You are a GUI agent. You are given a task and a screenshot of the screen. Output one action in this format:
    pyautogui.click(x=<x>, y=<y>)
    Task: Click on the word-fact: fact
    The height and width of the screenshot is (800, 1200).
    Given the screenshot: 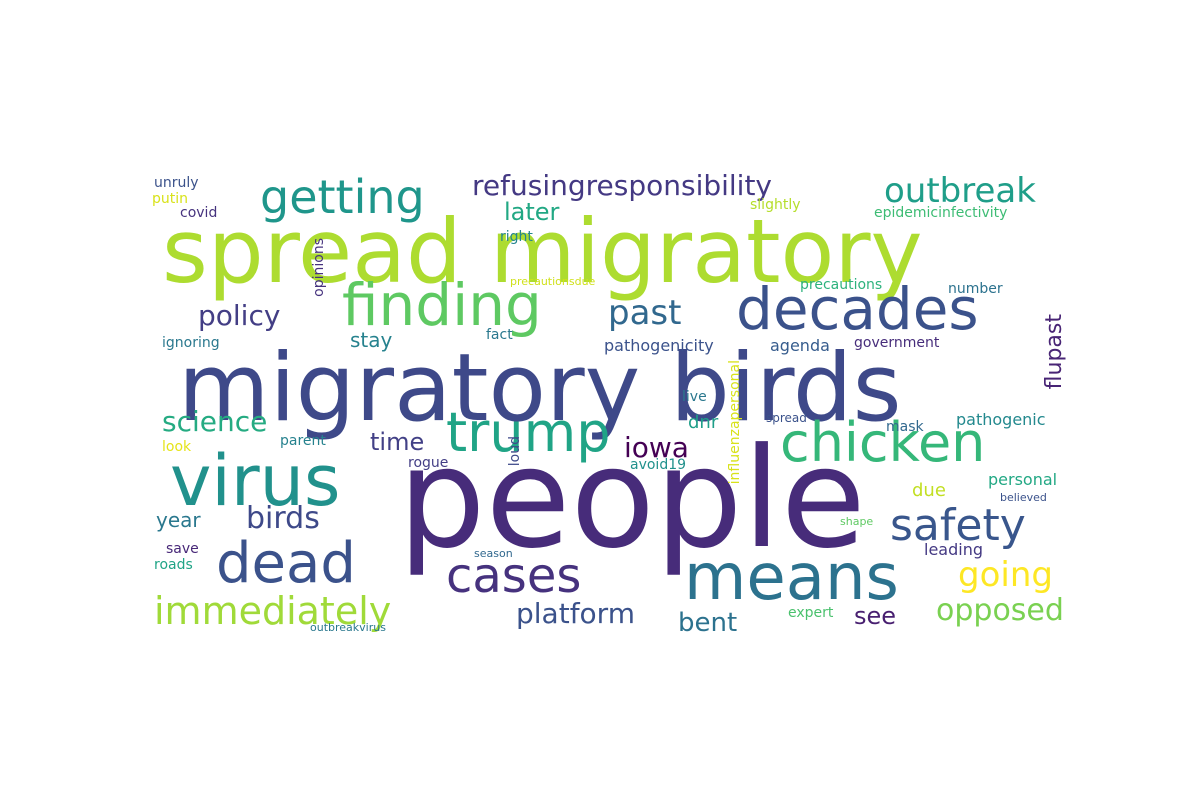 What is the action you would take?
    pyautogui.click(x=499, y=335)
    